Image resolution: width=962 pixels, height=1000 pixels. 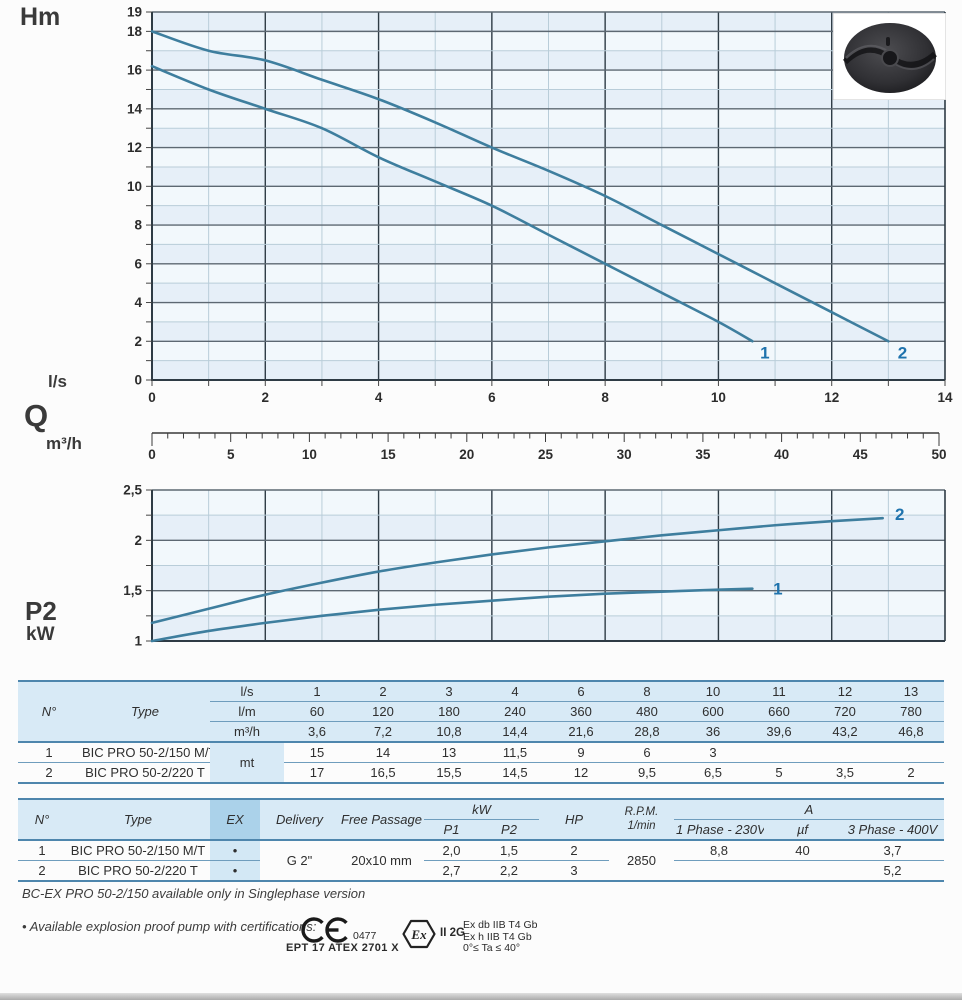 I want to click on m3h-tick-label: 15, so click(x=389, y=454).